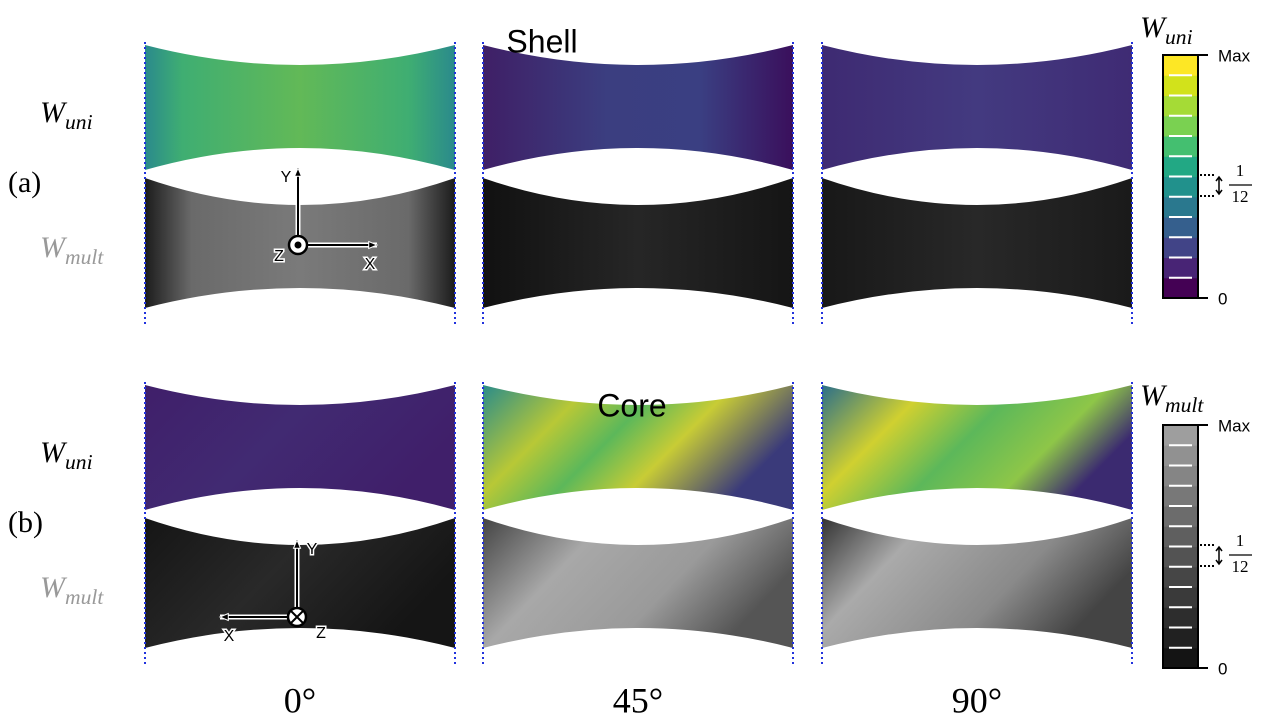 Image resolution: width=1279 pixels, height=722 pixels. Describe the element at coordinates (298, 245) in the screenshot. I see `z-axis-dot` at that location.